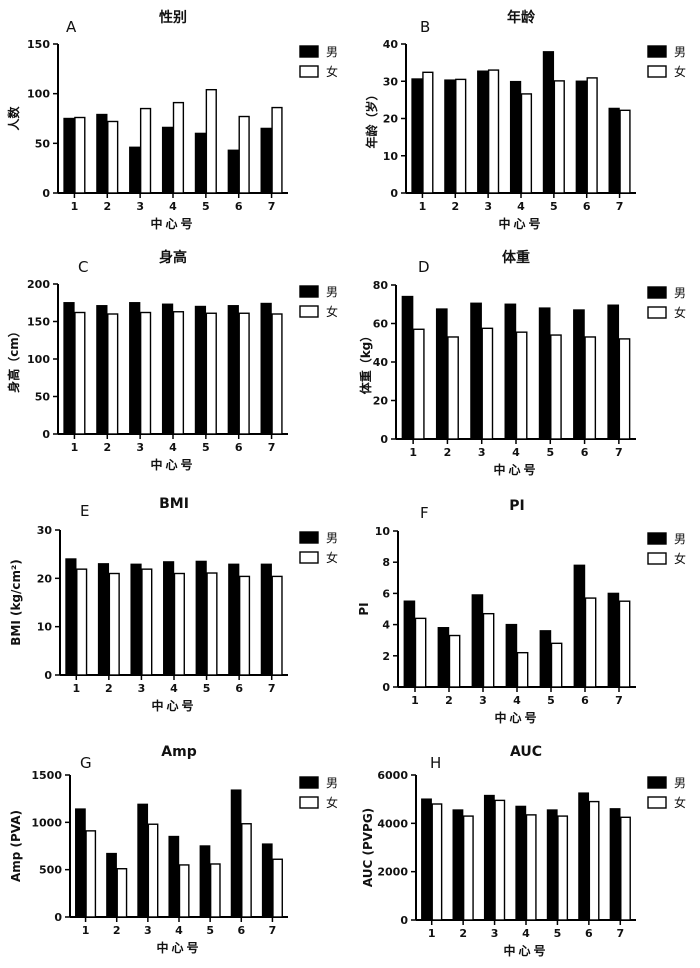  What do you see at coordinates (173, 257) in the screenshot?
I see `chart-title: 身高` at bounding box center [173, 257].